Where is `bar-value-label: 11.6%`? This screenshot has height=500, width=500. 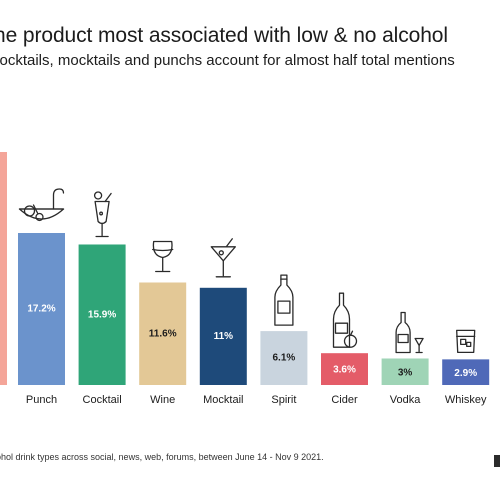
bar-value-label: 11.6% is located at coordinates (163, 333).